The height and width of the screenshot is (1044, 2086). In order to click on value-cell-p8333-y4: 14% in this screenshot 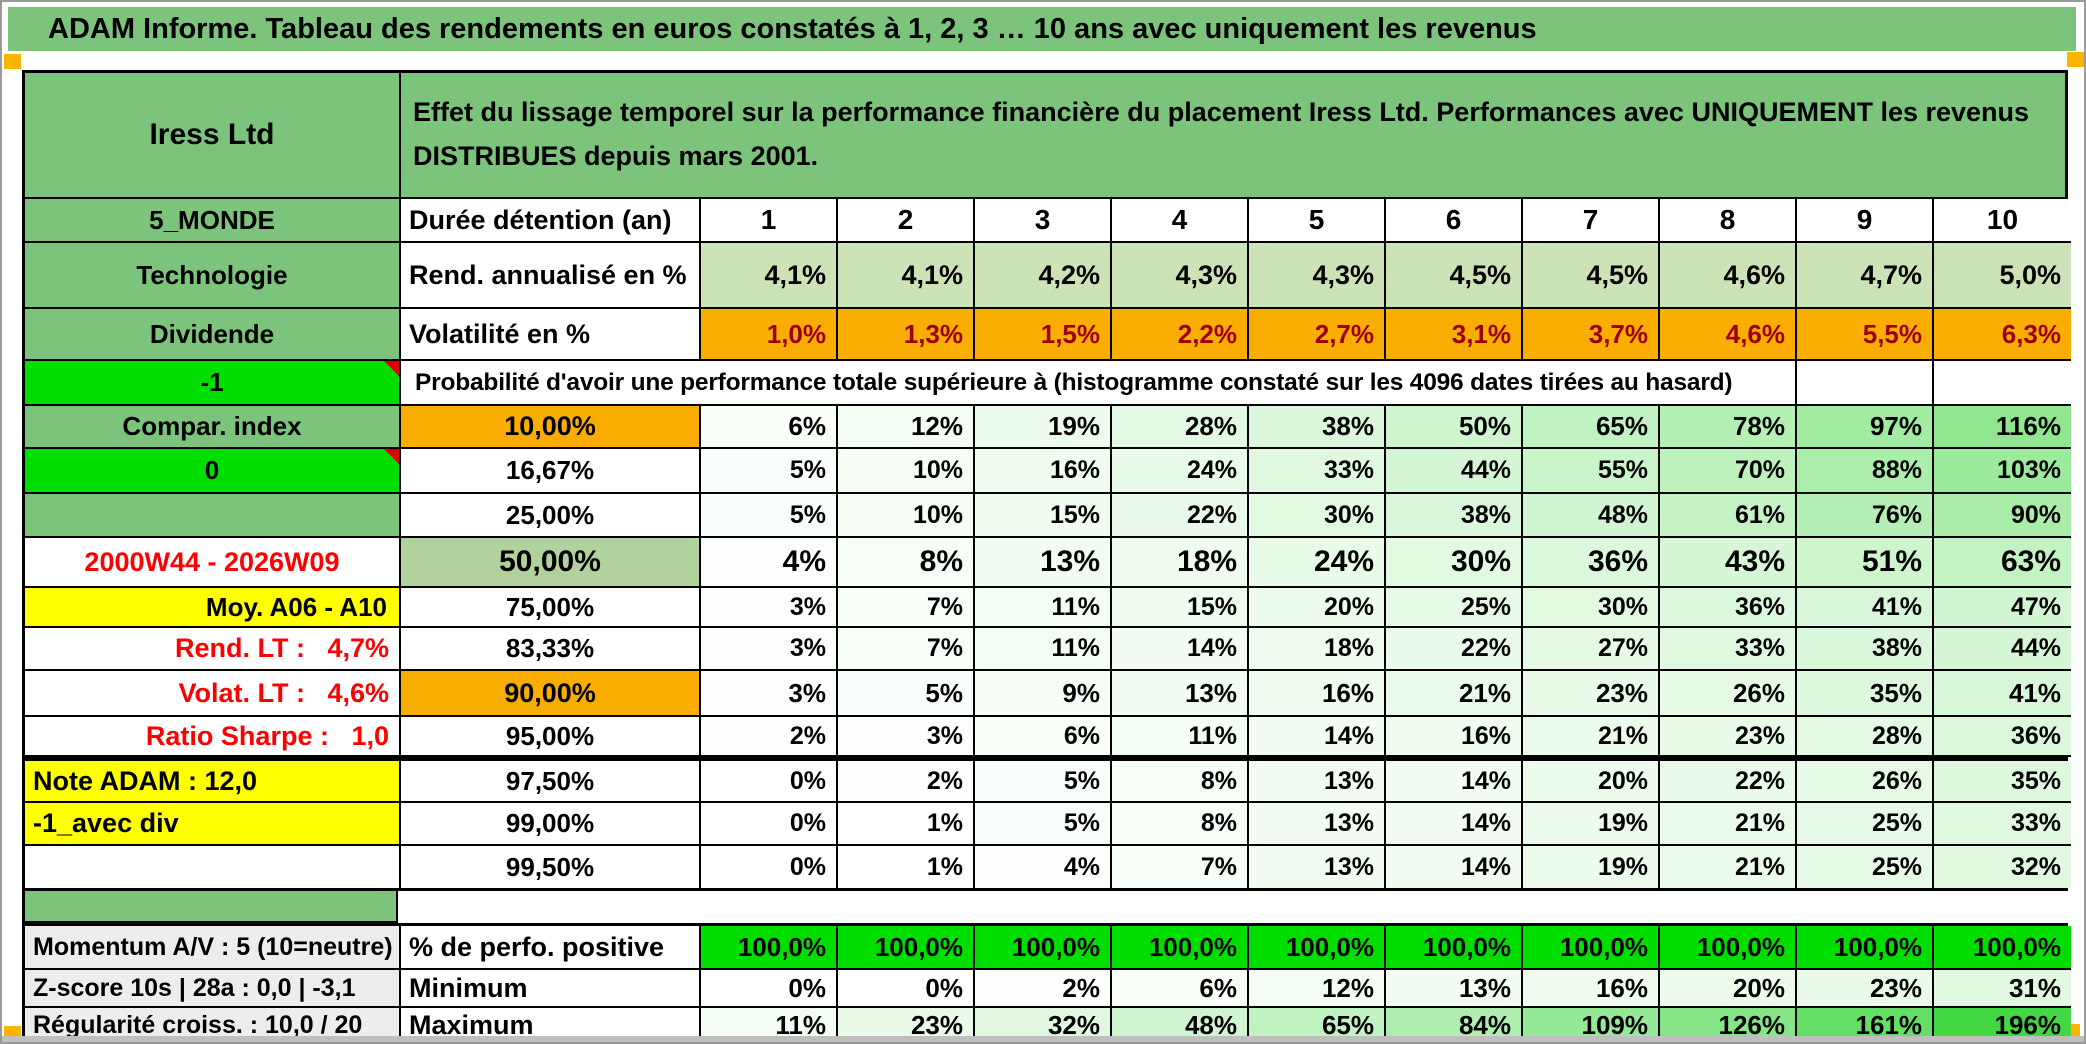, I will do `click(1180, 649)`.